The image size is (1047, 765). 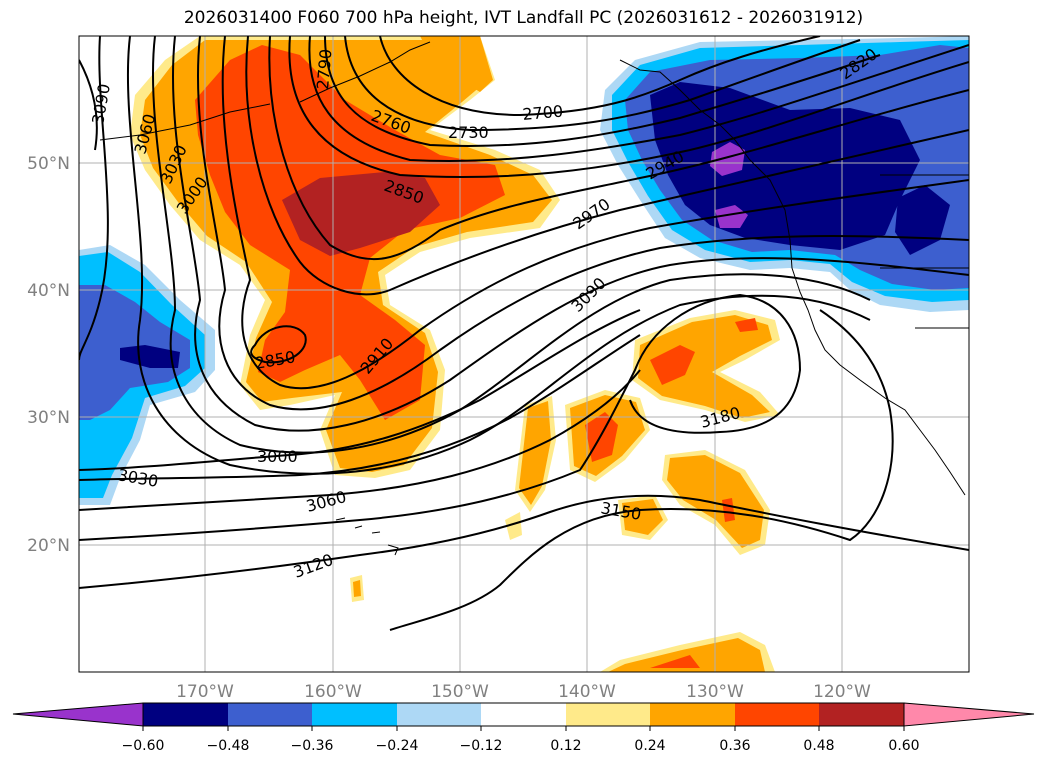 What do you see at coordinates (715, 692) in the screenshot?
I see `lon-label: 130°W` at bounding box center [715, 692].